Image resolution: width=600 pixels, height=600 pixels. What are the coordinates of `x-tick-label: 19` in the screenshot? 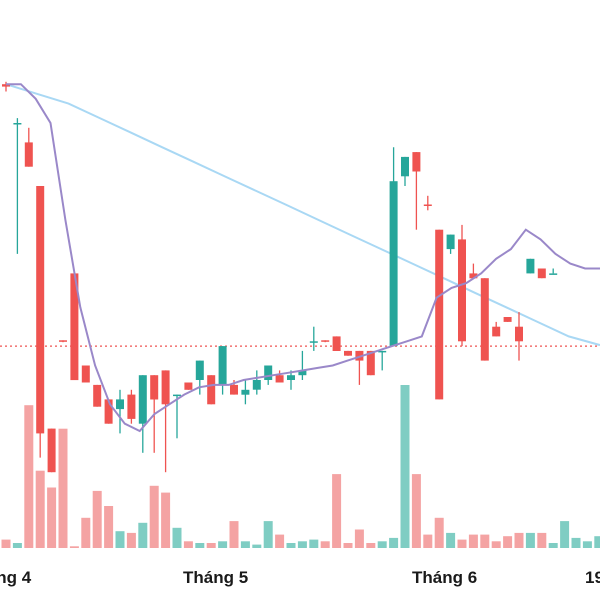 It's located at (592, 577).